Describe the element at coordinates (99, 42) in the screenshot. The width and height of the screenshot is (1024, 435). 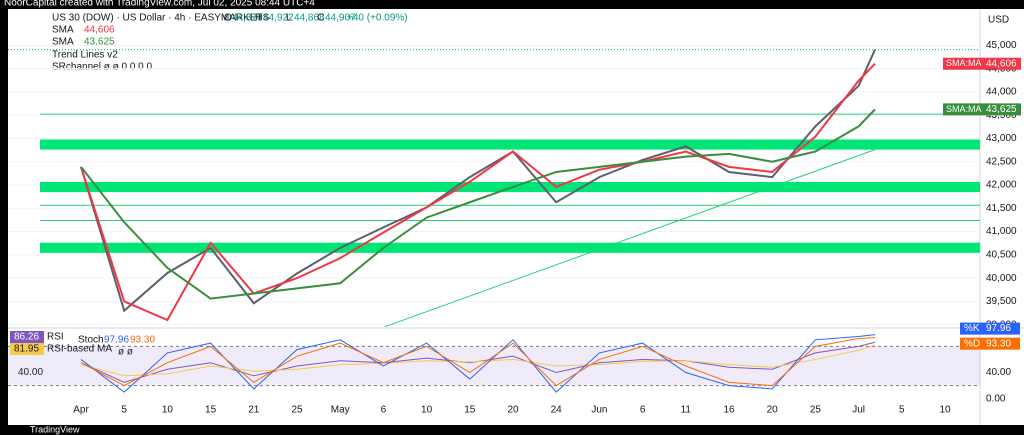
I see `sma-value: 43,625` at that location.